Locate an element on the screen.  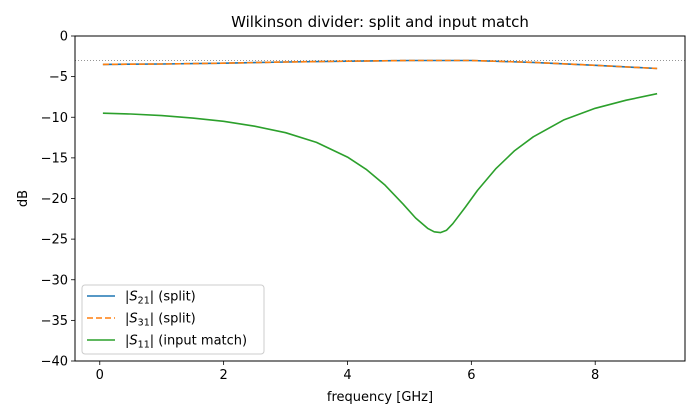
y-tick-label: 0 is located at coordinates (64, 37).